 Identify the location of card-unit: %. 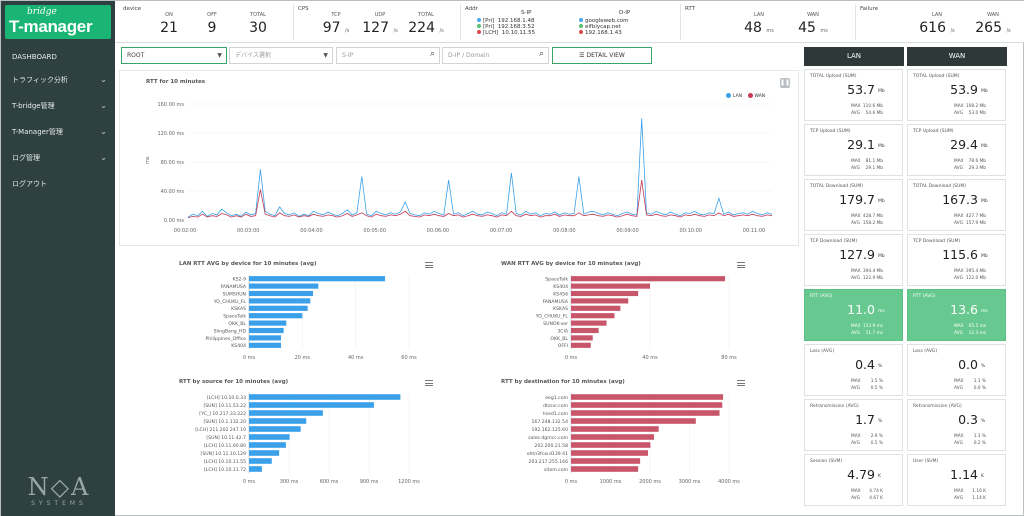
(983, 421).